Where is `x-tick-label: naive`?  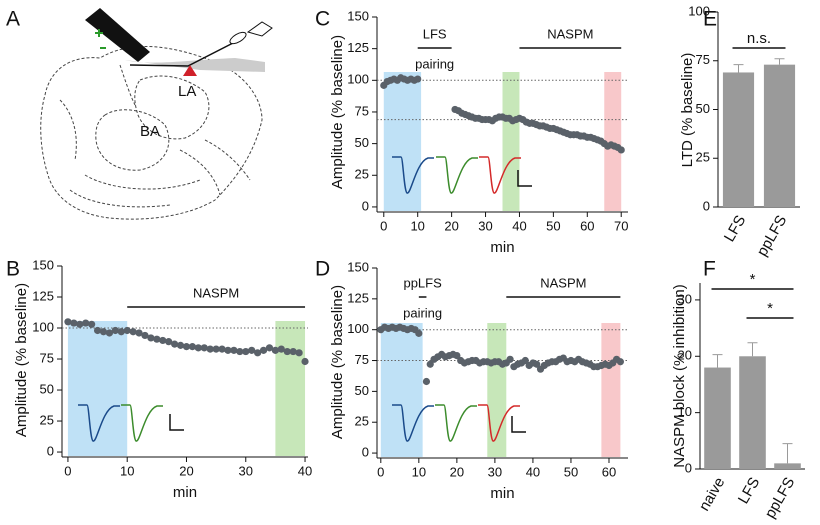 x-tick-label: naive is located at coordinates (712, 494).